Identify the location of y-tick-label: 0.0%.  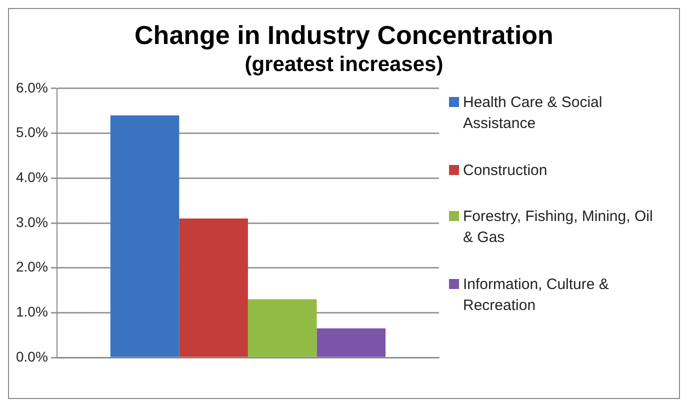
(32, 356).